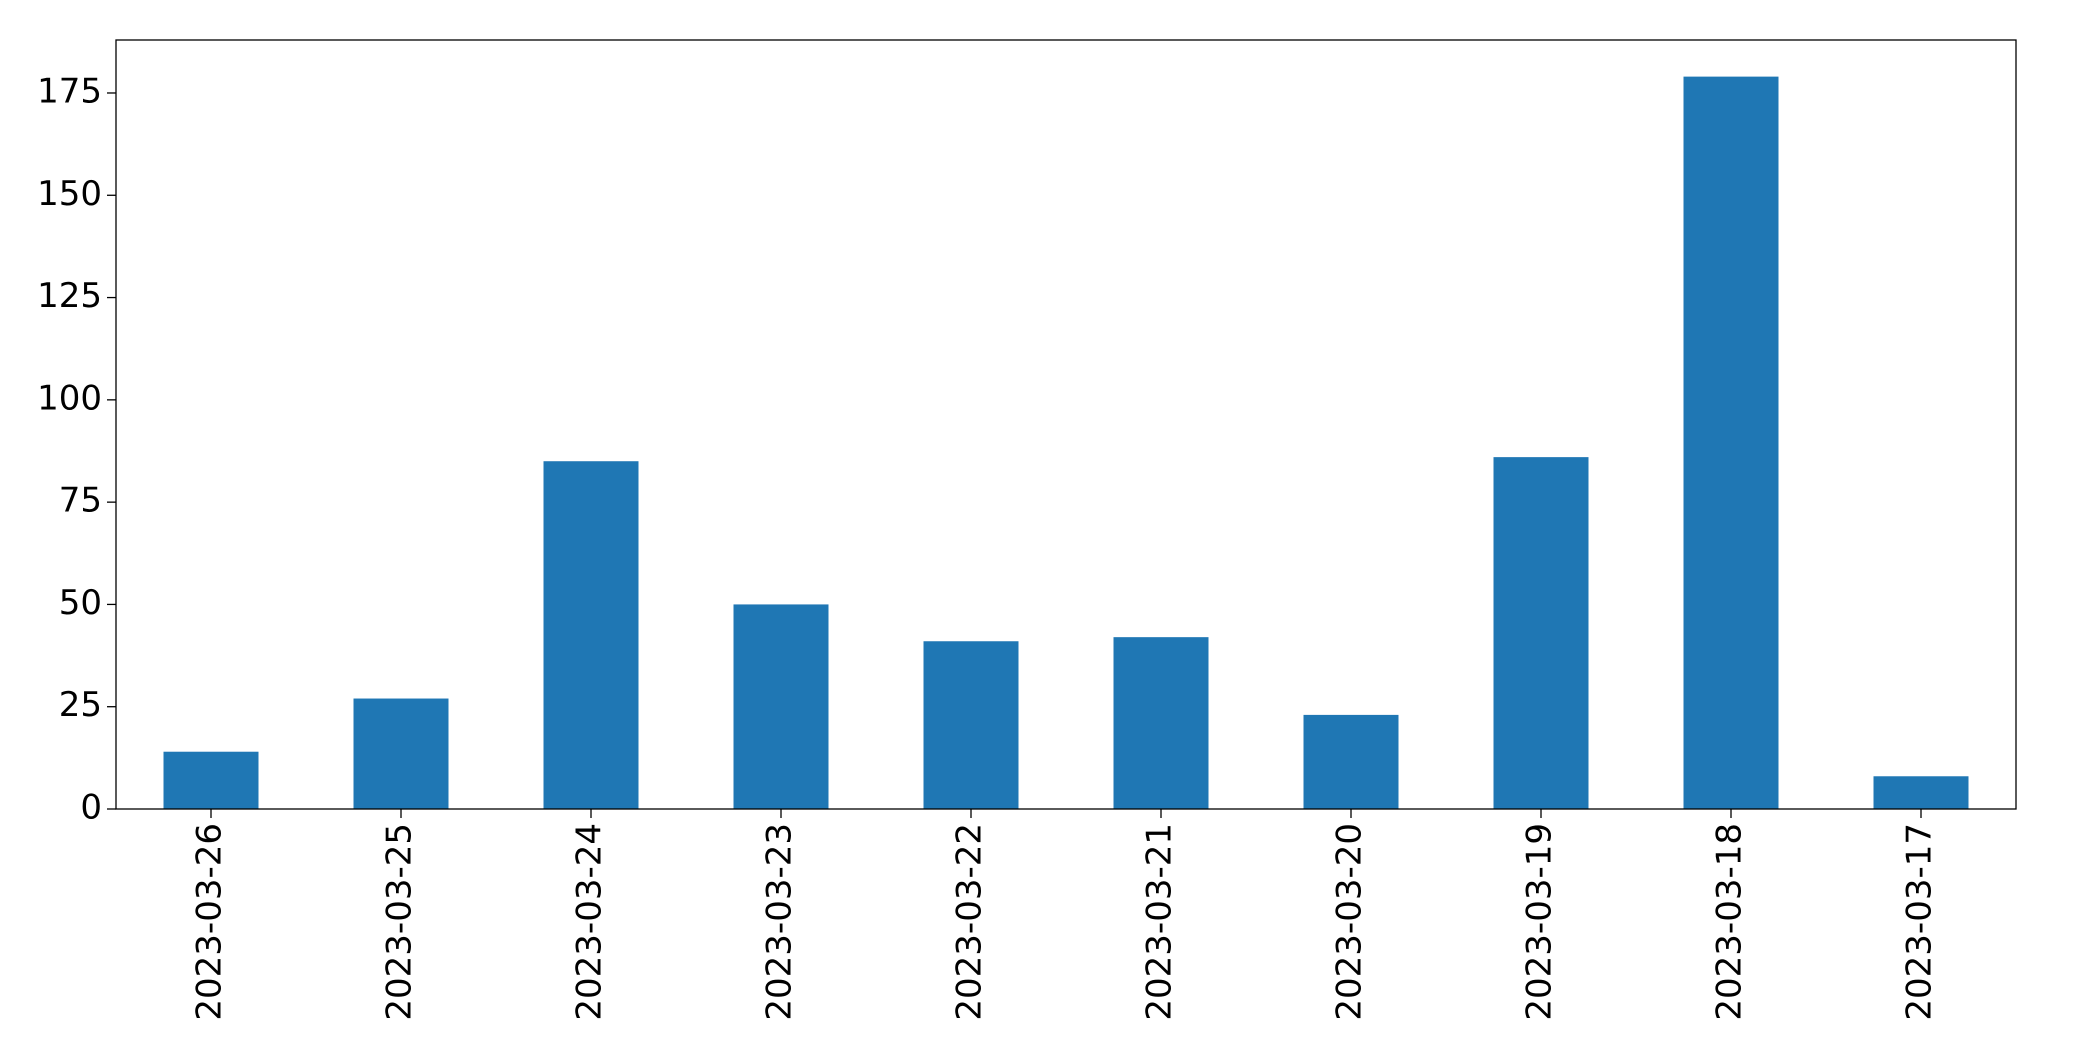 This screenshot has width=2093, height=1061. I want to click on y-tick-label: 100, so click(69, 398).